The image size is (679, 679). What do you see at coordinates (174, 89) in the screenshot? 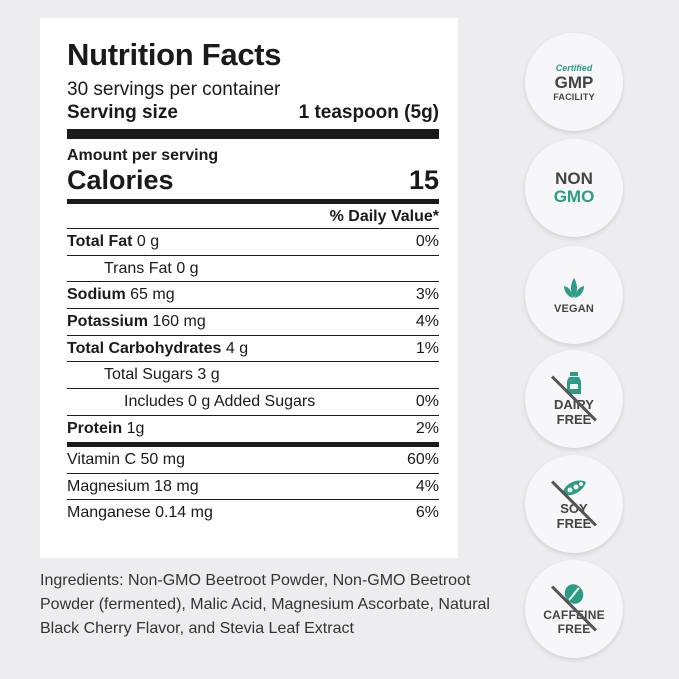
I see `servings-per-container: 30 servings per container` at bounding box center [174, 89].